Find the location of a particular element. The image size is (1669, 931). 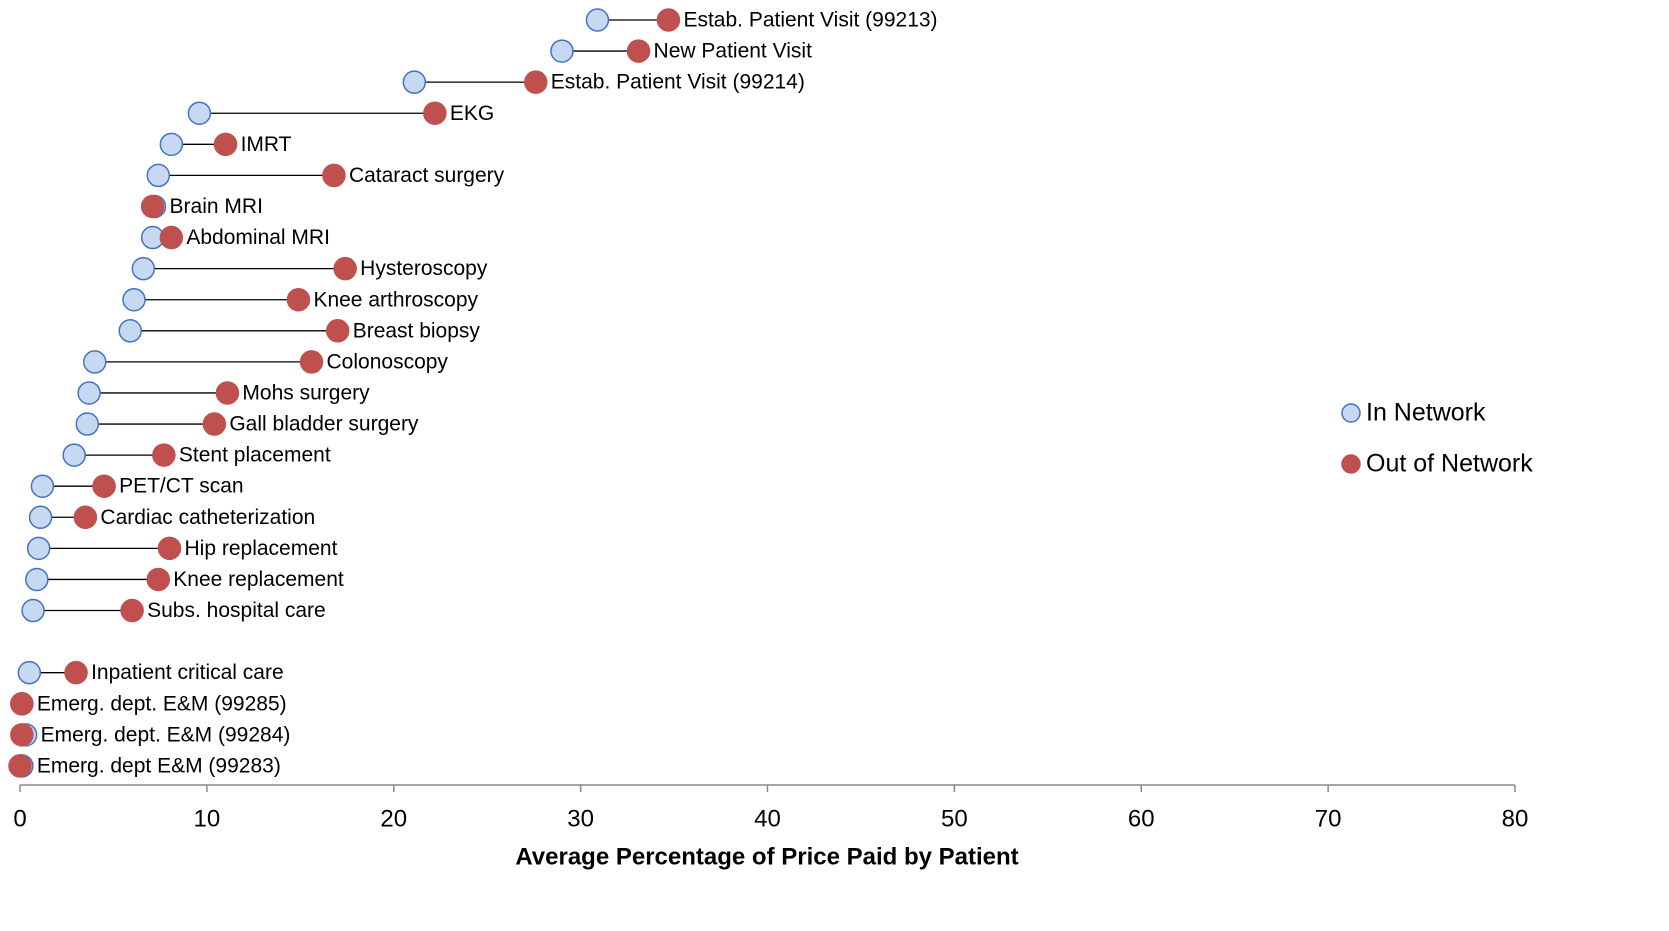

category-label: Colonoscopy is located at coordinates (388, 361).